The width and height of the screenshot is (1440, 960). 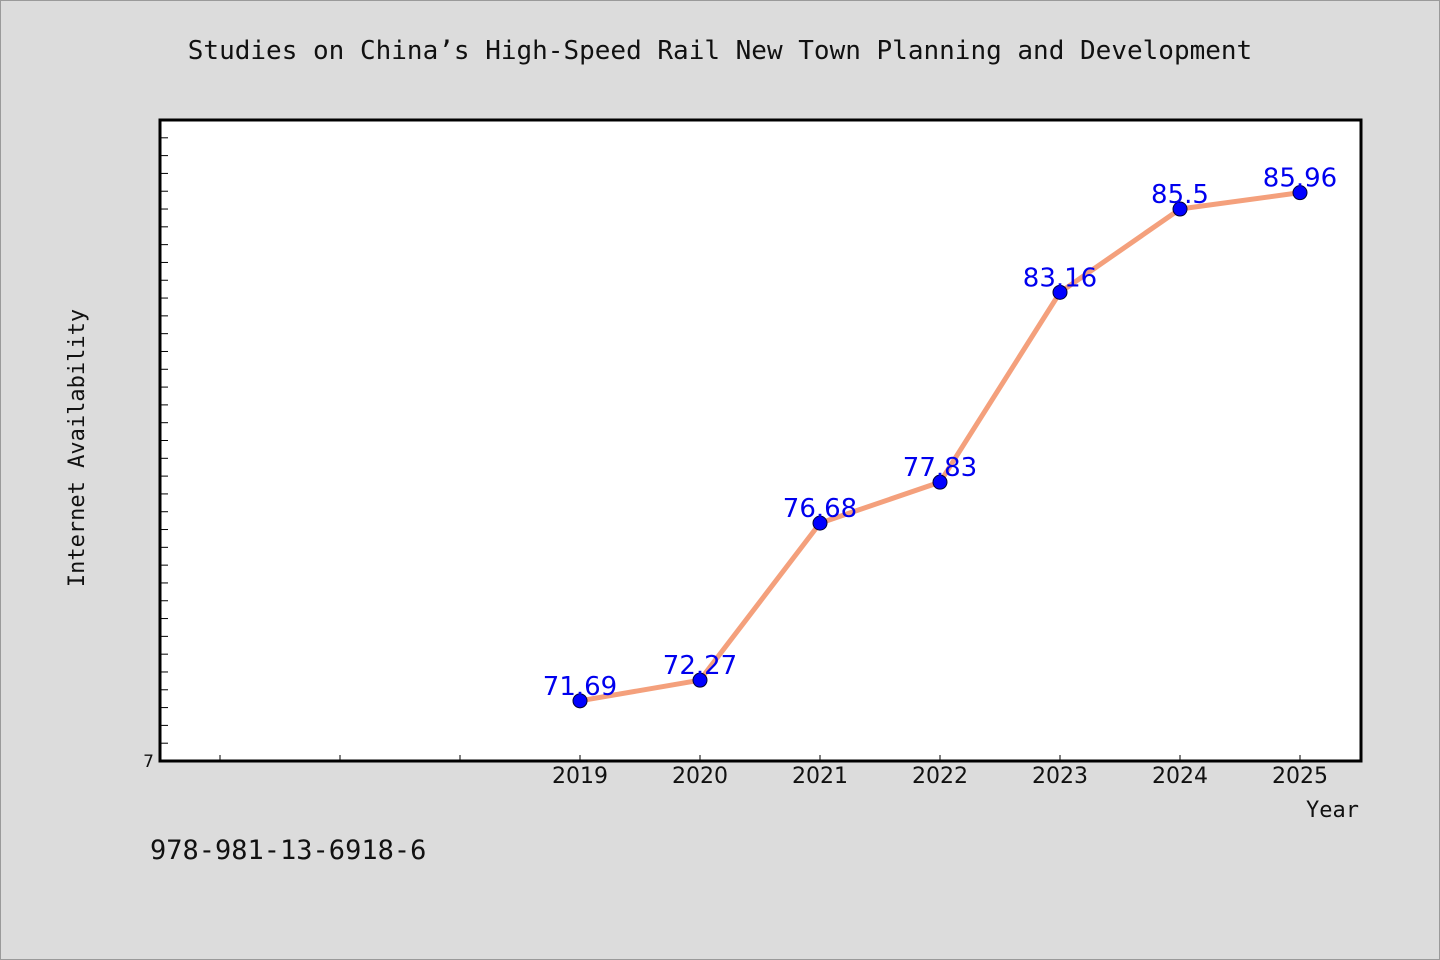 I want to click on data-label: 85.96, so click(x=1300, y=179).